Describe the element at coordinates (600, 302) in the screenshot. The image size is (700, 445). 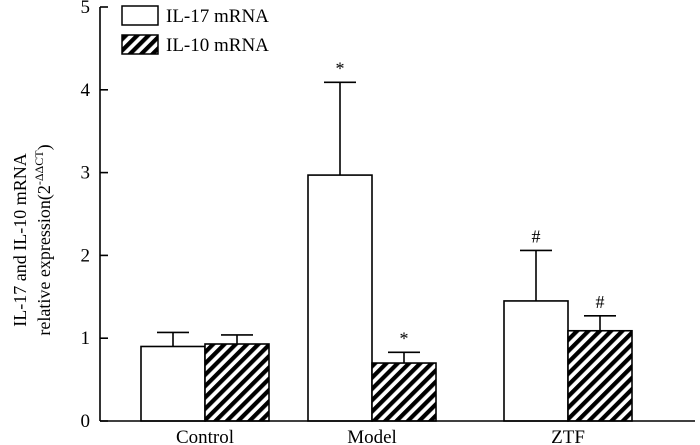
I see `significance-marker-s1-ztf: #` at that location.